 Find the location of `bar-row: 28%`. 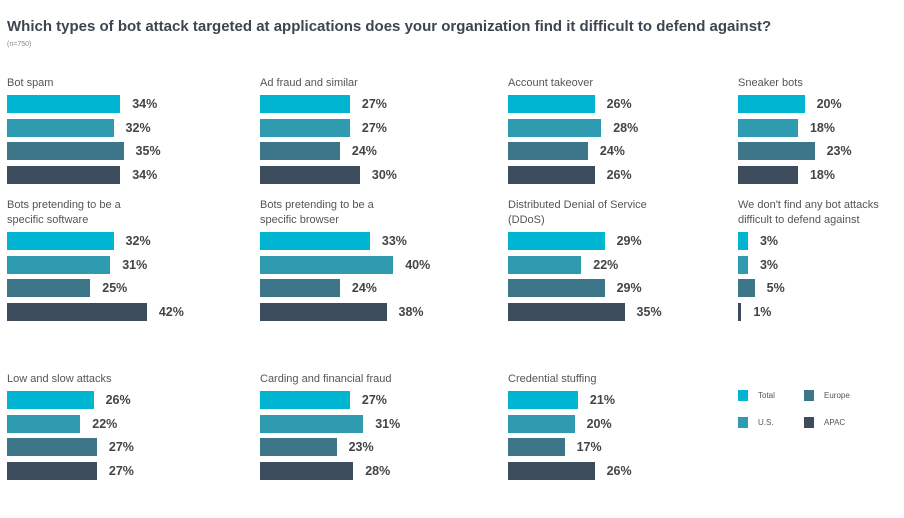

bar-row: 28% is located at coordinates (370, 470).